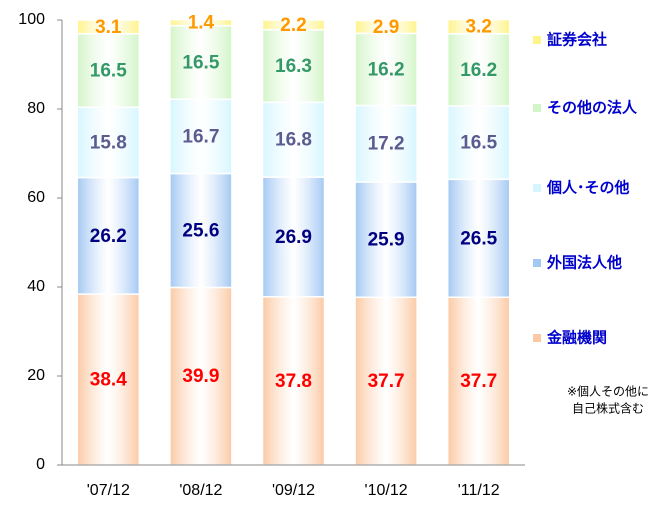 The image size is (665, 506). I want to click on data-label: 26.5, so click(478, 238).